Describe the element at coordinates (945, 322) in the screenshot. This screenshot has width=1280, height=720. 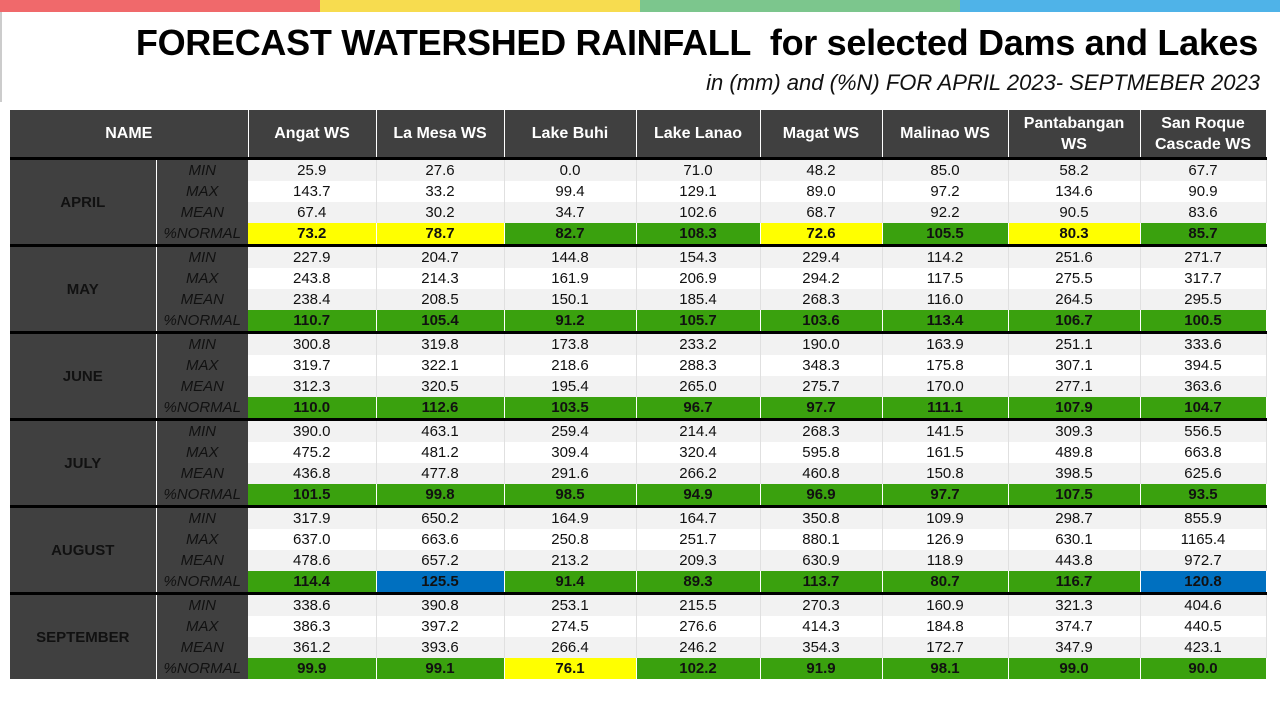
I see `normal-cell: 113.4` at that location.